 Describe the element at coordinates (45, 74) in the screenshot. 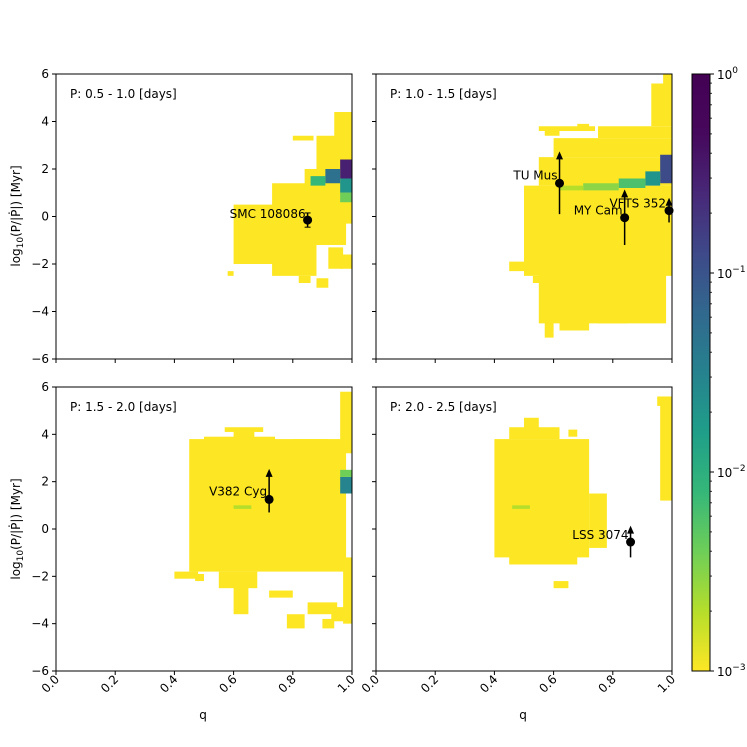

I see `y-tick-label: 6` at that location.